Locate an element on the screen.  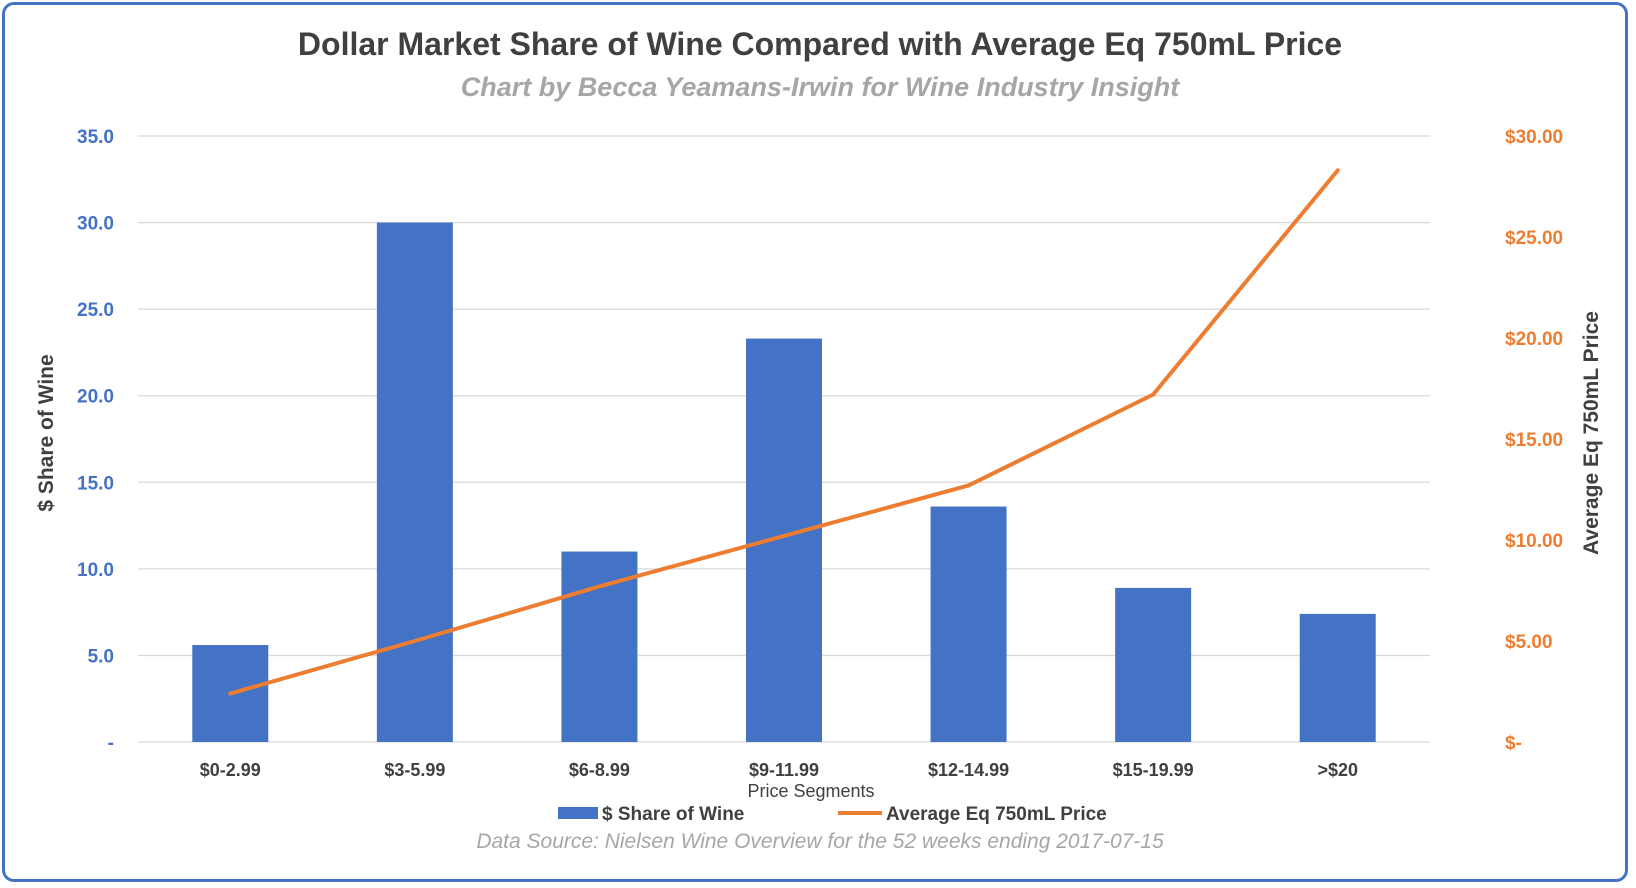
x-tick-label: $6-8.99 is located at coordinates (599, 770).